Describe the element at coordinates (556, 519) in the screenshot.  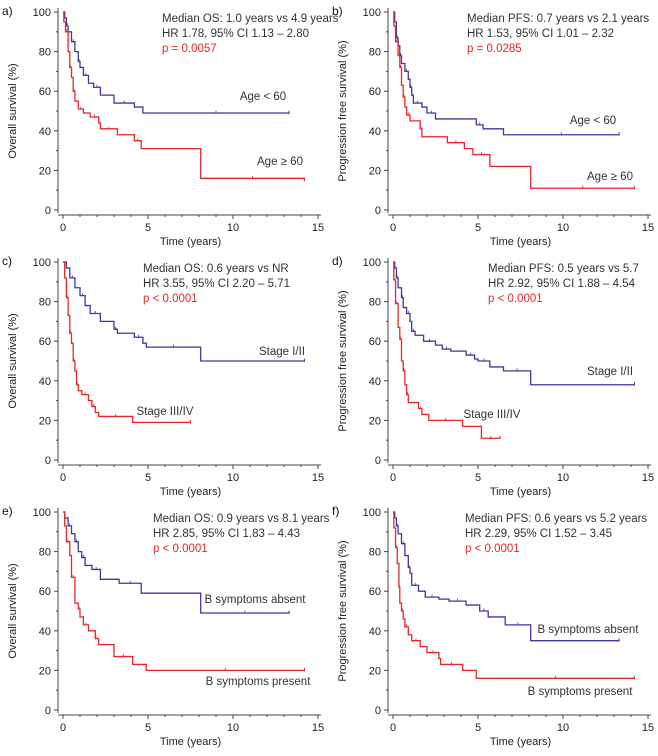
I see `median-text: Median PFS: 0.6 years vs 5.2 years` at that location.